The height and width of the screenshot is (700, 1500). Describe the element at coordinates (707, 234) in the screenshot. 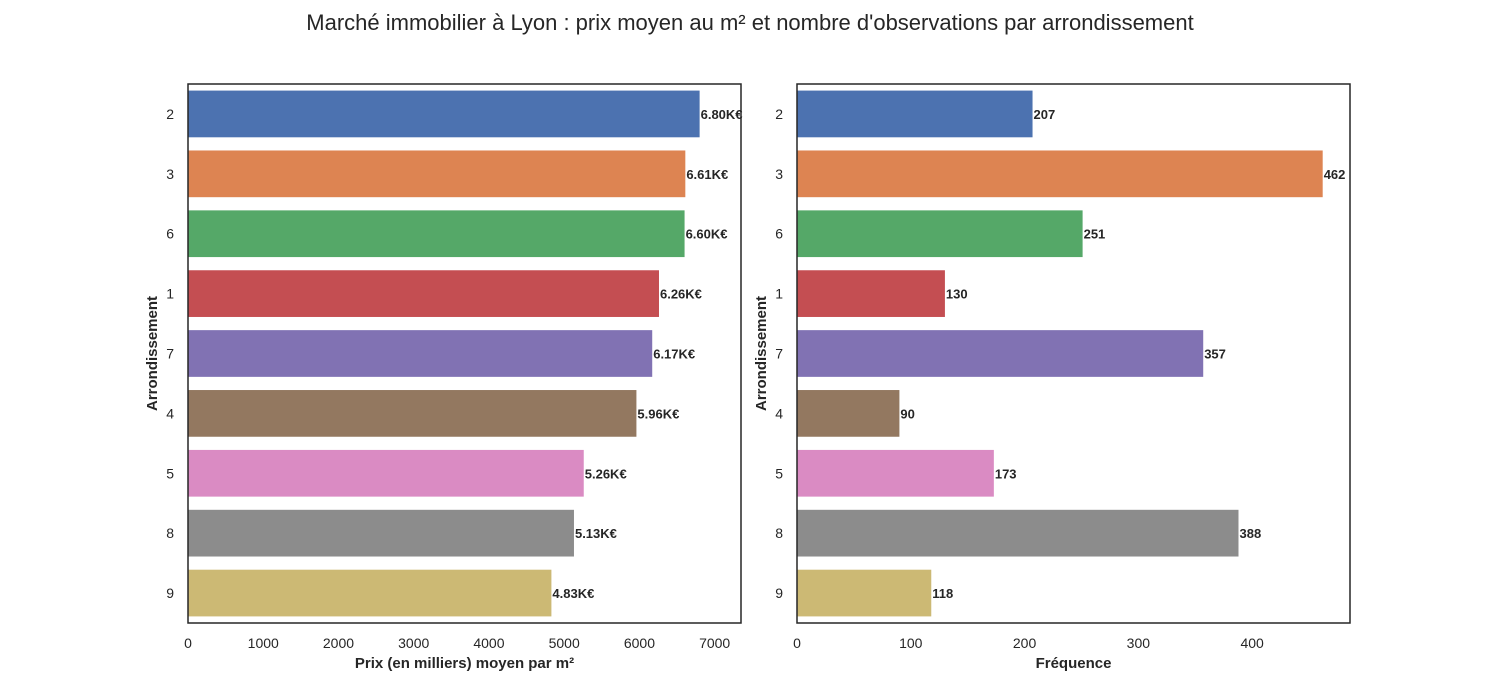

I see `bar-data-label: 6.60K€` at that location.